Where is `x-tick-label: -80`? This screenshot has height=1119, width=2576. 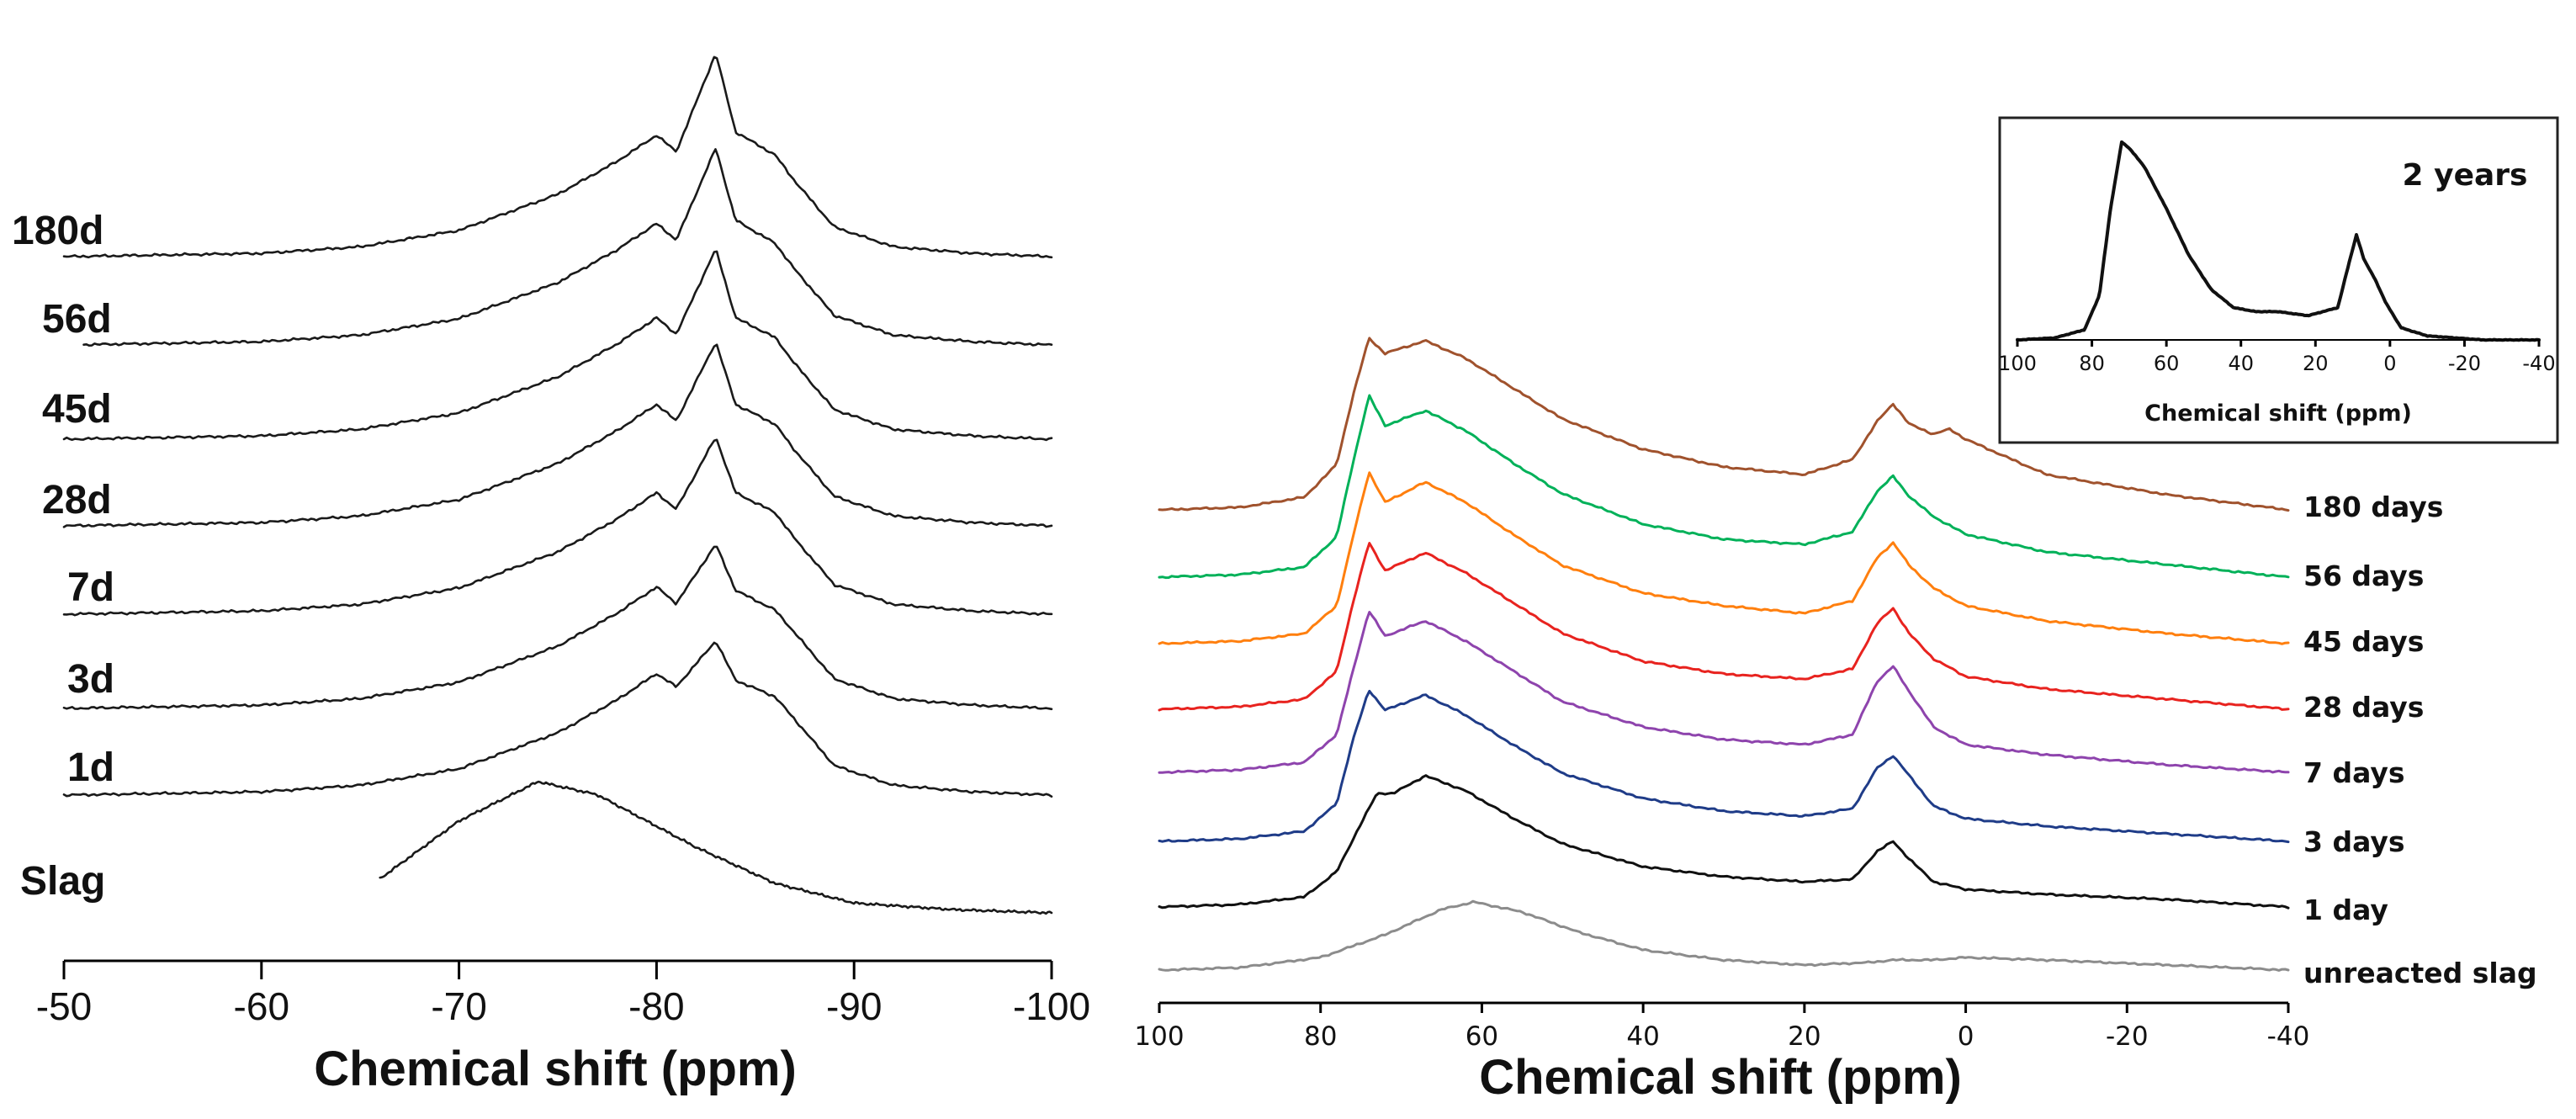 x-tick-label: -80 is located at coordinates (656, 1006).